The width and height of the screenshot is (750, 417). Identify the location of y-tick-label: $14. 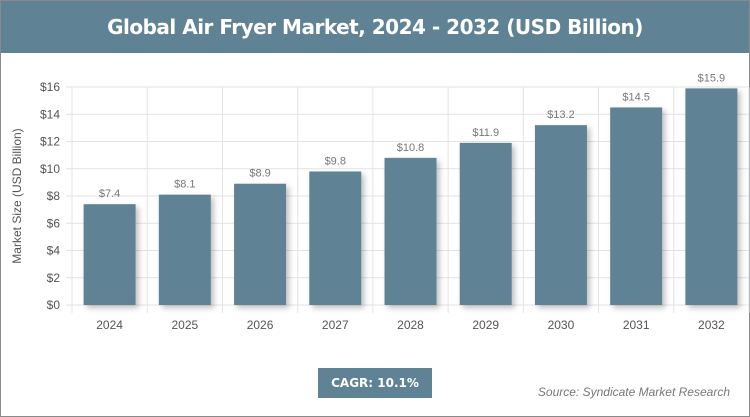
(50, 114).